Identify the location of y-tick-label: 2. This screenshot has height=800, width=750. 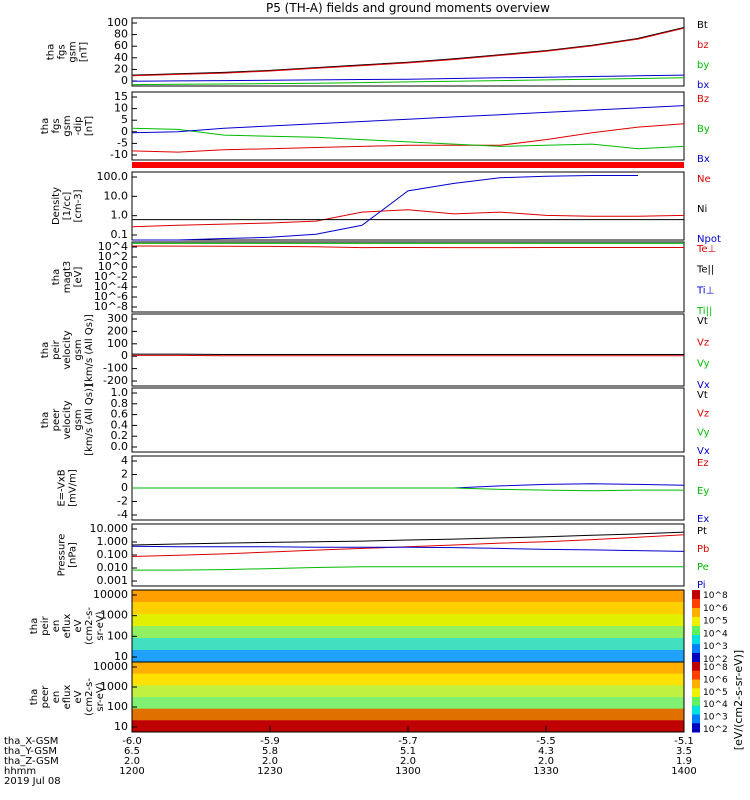
(124, 474).